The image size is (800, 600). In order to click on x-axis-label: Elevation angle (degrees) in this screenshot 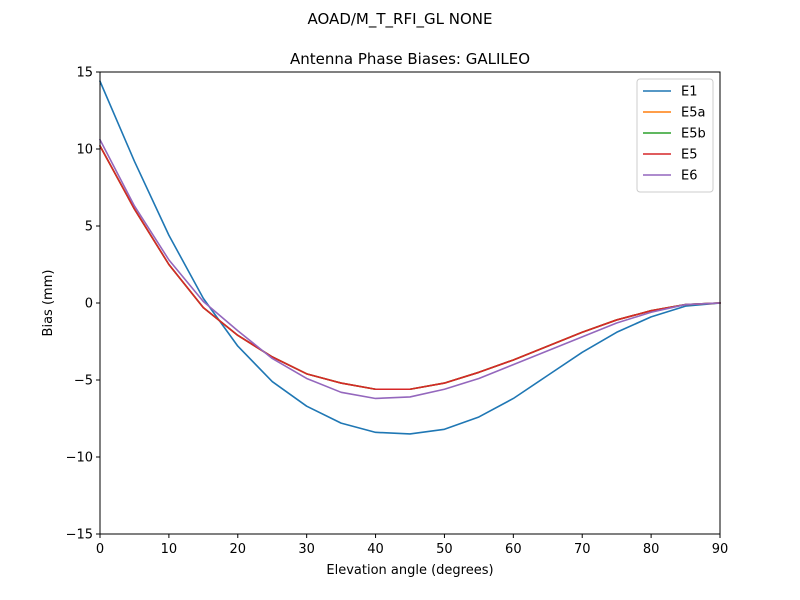, I will do `click(409, 570)`.